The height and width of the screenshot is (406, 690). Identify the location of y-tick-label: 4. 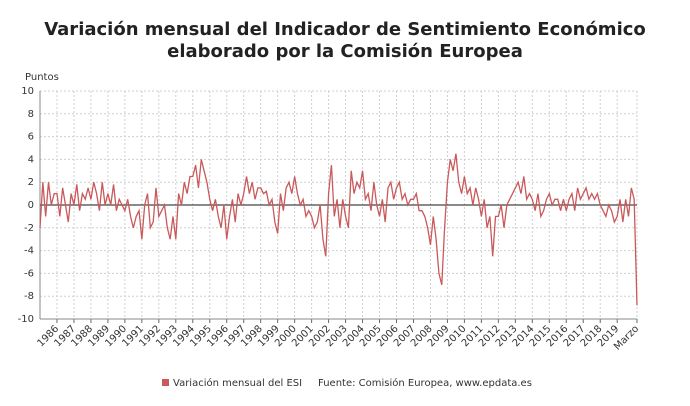
(31, 159).